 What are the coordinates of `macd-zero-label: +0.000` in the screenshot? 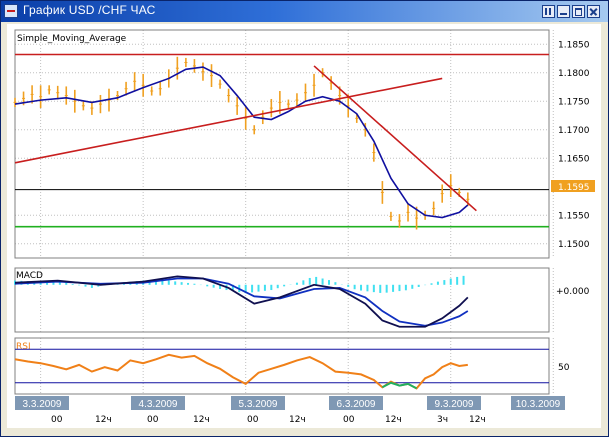 It's located at (573, 292).